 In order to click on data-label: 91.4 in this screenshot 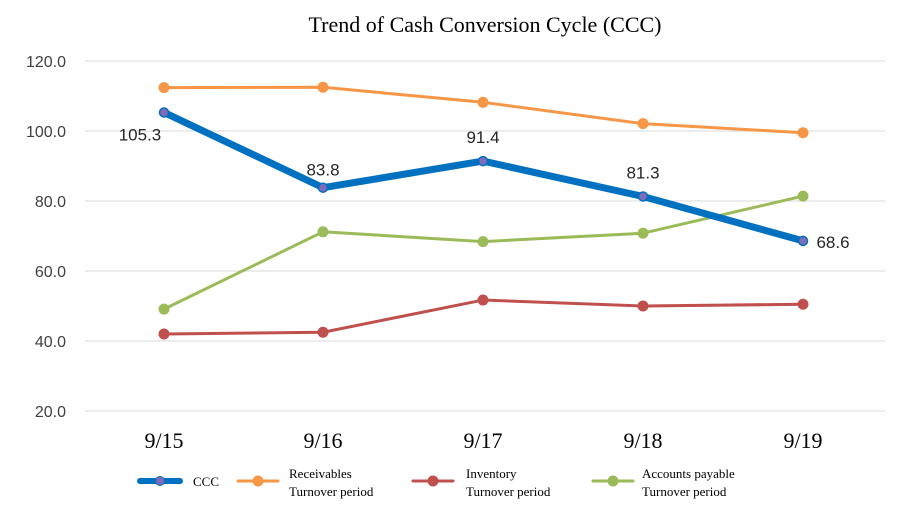, I will do `click(482, 137)`.